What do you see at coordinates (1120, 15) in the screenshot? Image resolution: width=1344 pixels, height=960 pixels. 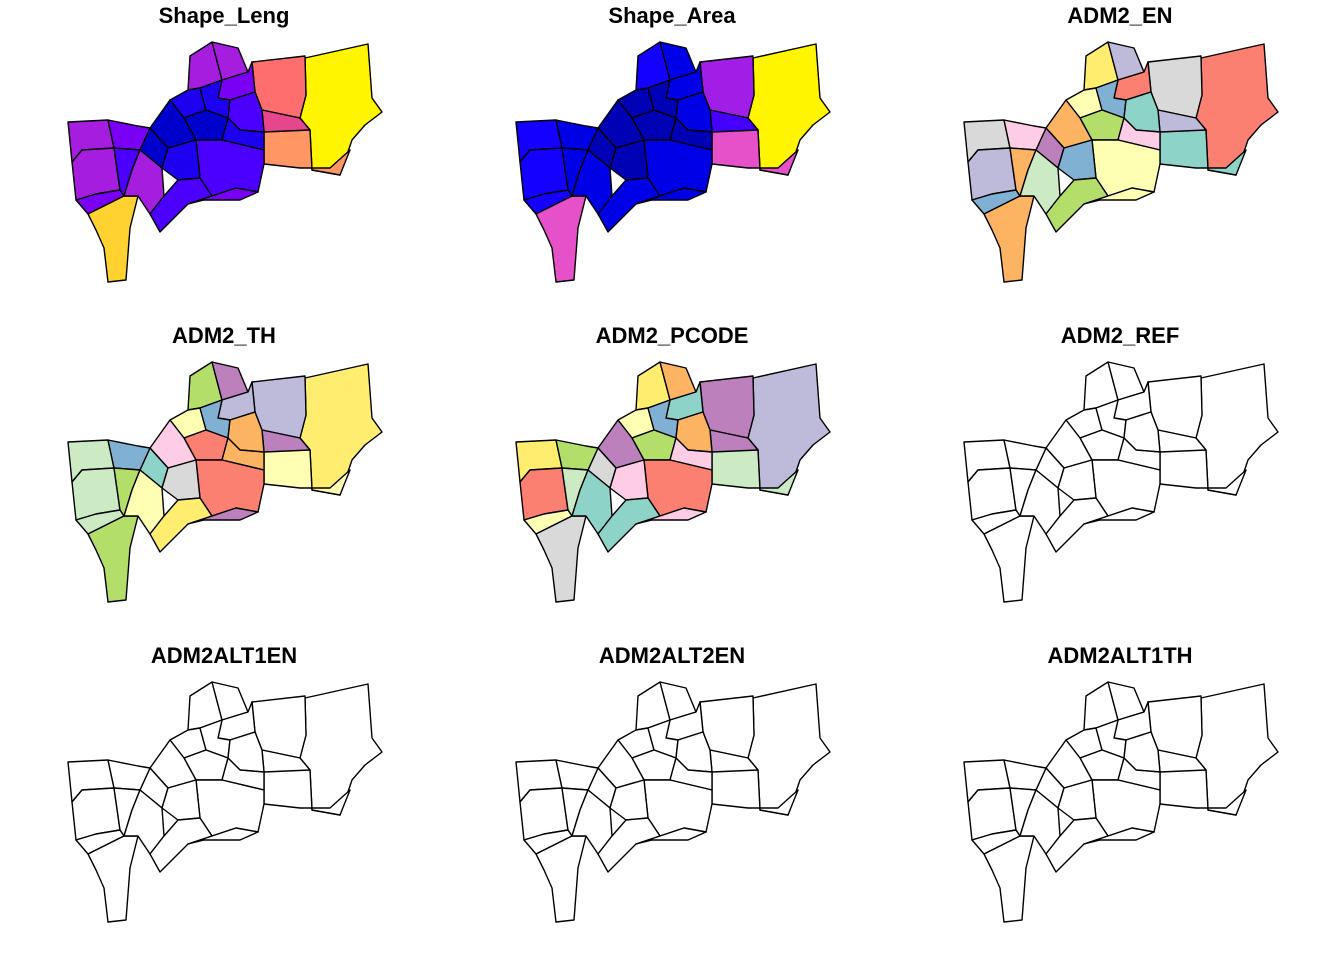 I see `panel-title: ADM2_EN` at bounding box center [1120, 15].